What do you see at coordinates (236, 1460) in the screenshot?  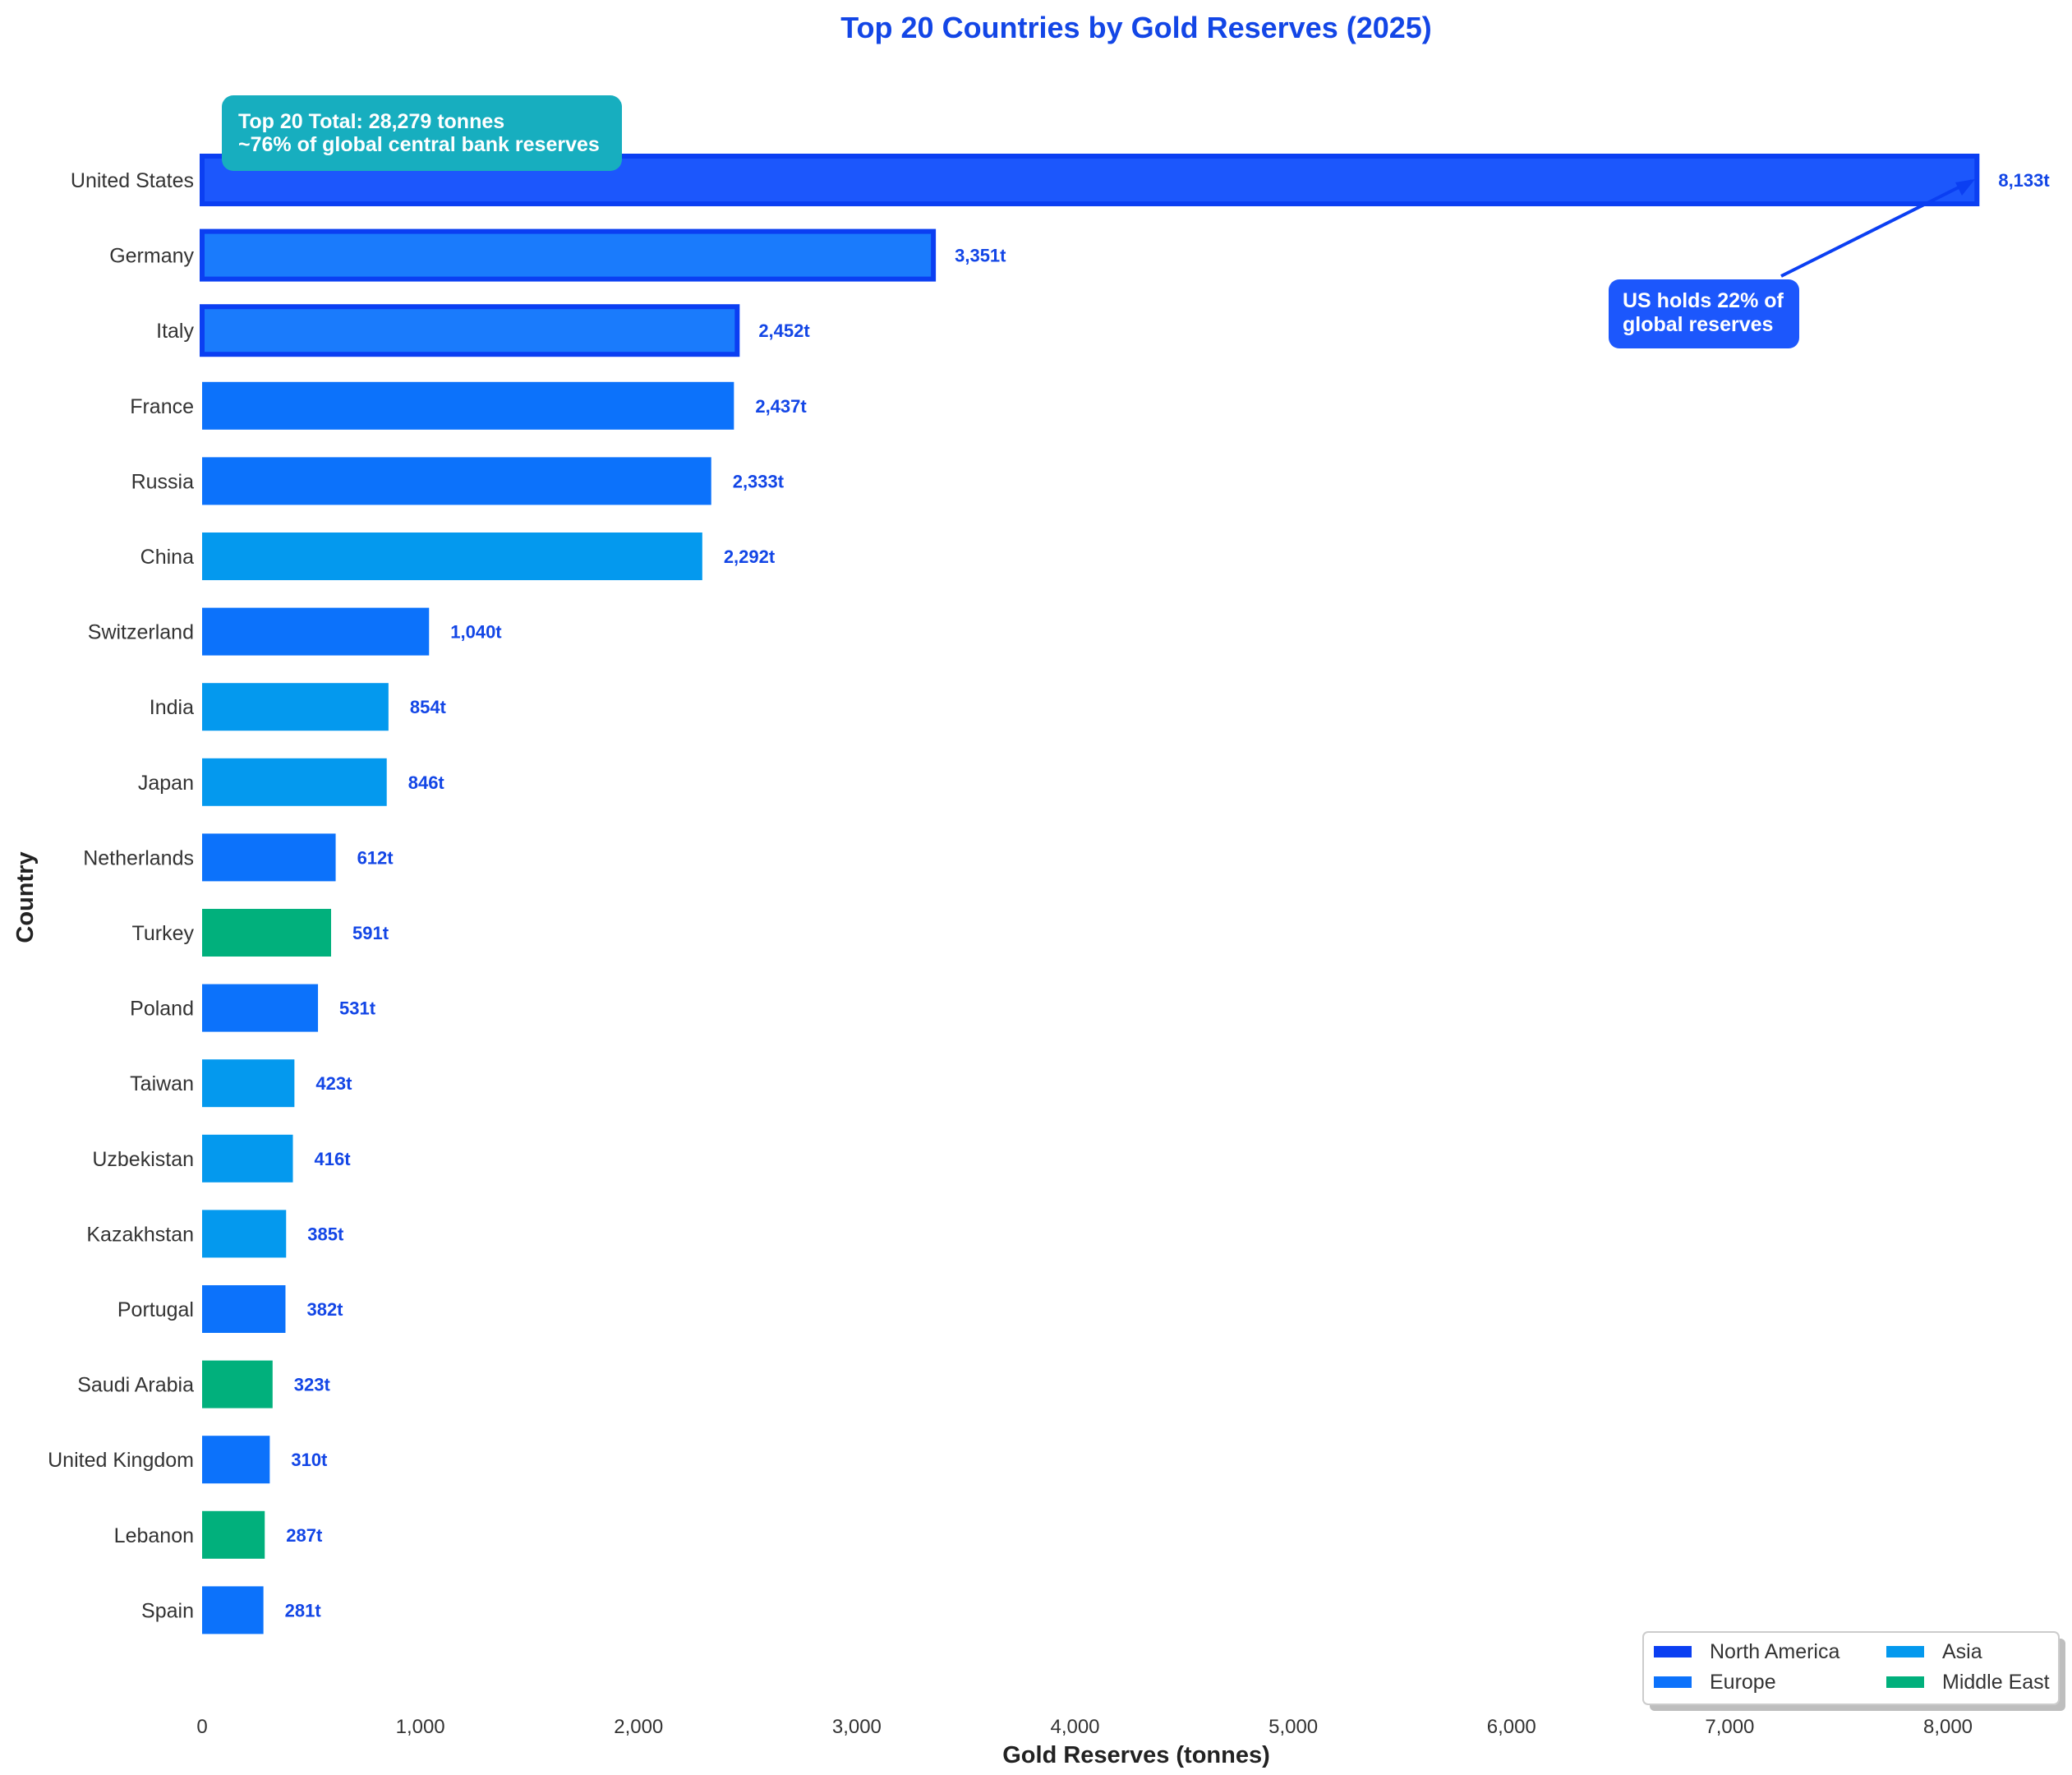 I see `bar-united-kingdom` at bounding box center [236, 1460].